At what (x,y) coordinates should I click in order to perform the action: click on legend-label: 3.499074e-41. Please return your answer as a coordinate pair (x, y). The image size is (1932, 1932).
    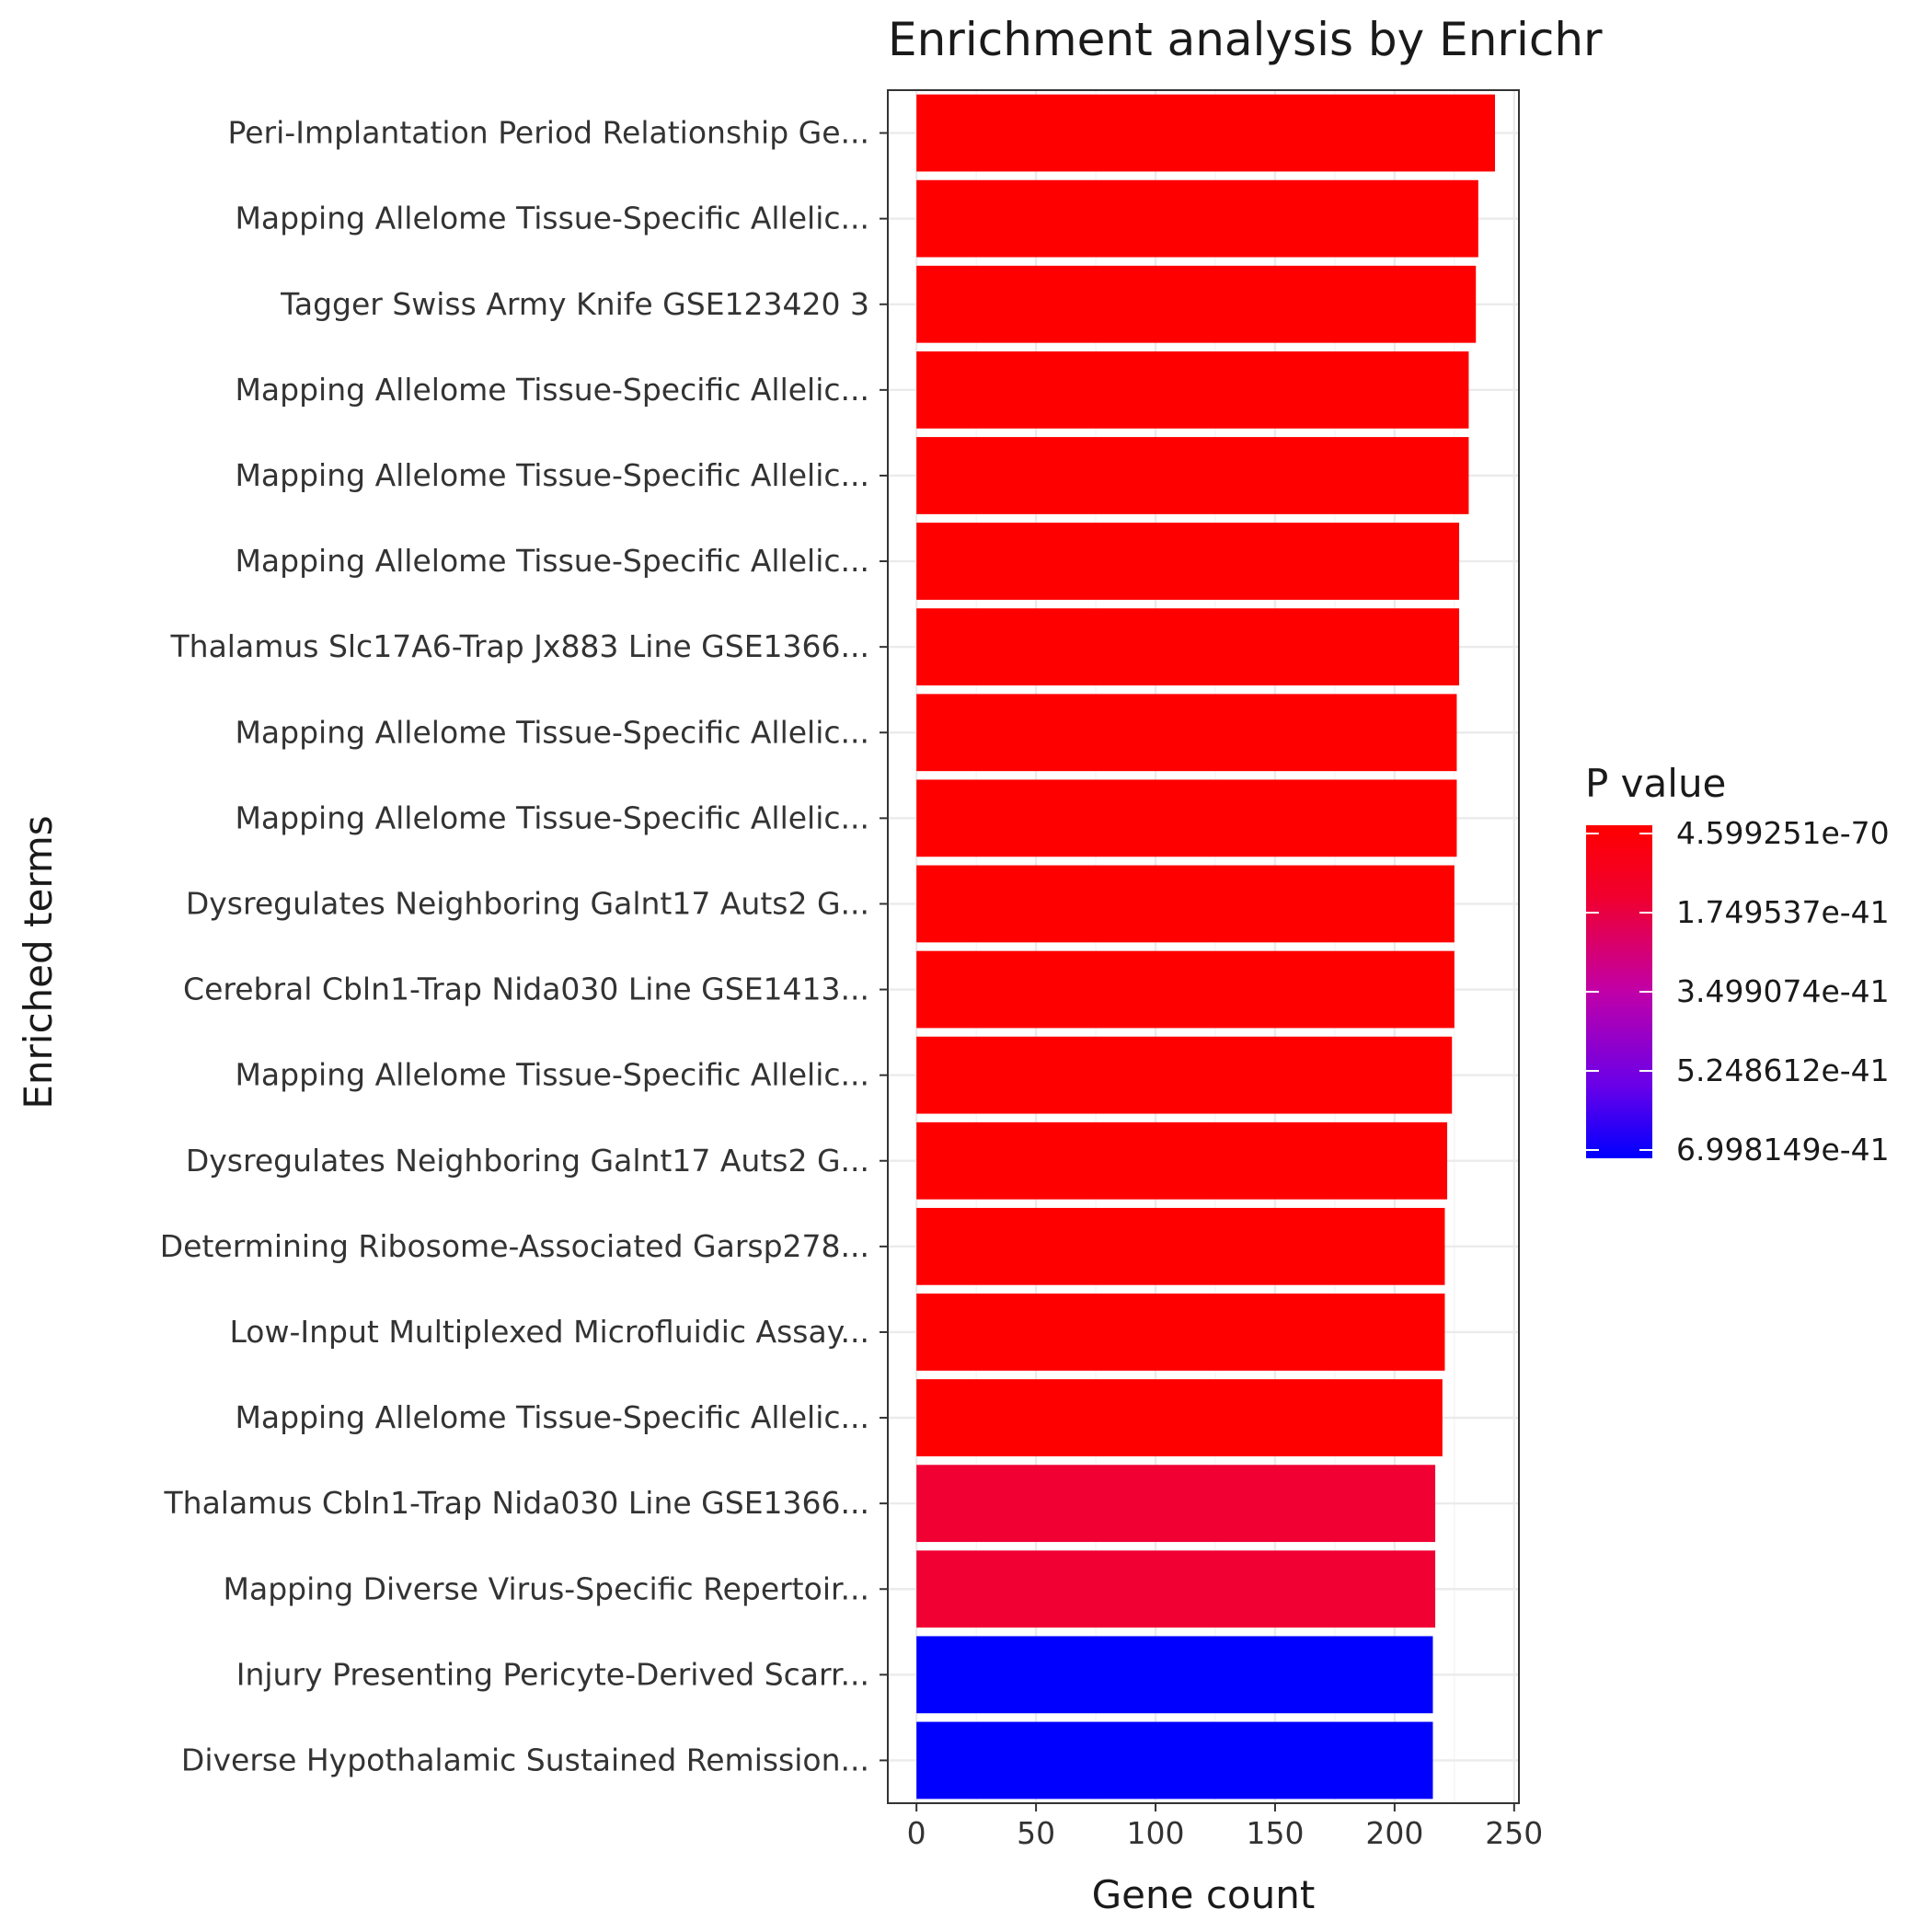
    Looking at the image, I should click on (1783, 991).